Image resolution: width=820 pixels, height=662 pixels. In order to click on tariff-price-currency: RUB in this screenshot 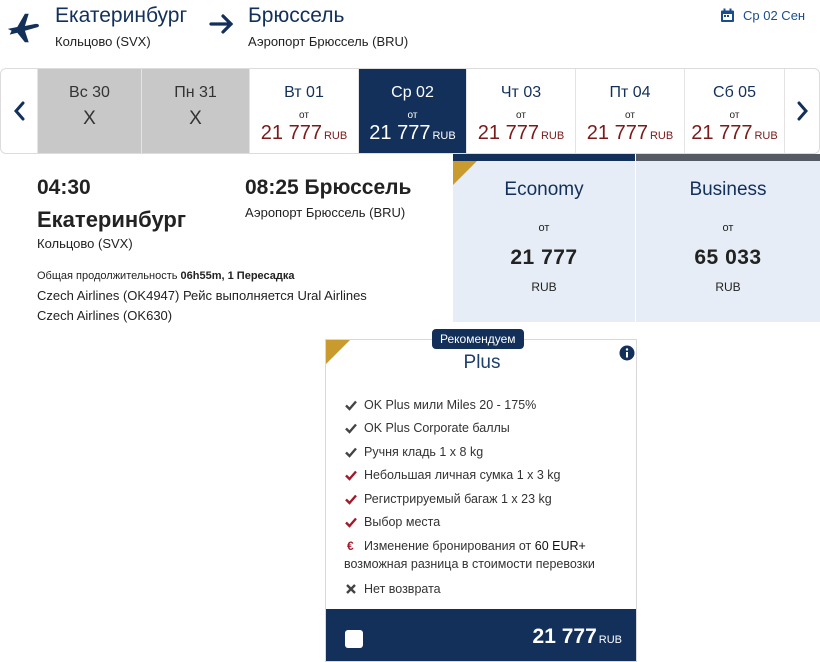, I will do `click(610, 640)`.